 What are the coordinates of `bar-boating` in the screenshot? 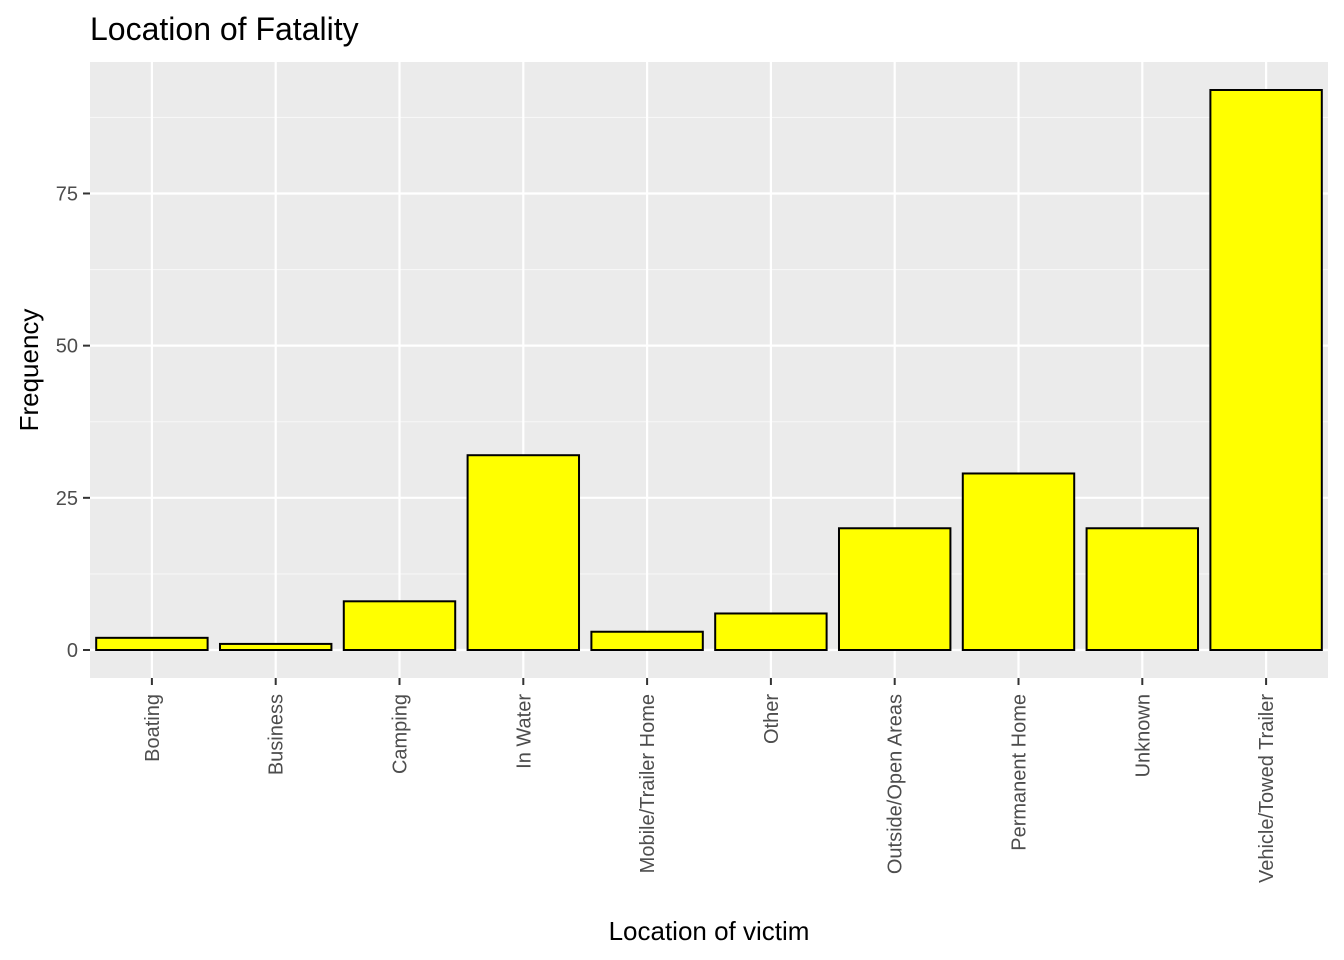 It's located at (152, 644).